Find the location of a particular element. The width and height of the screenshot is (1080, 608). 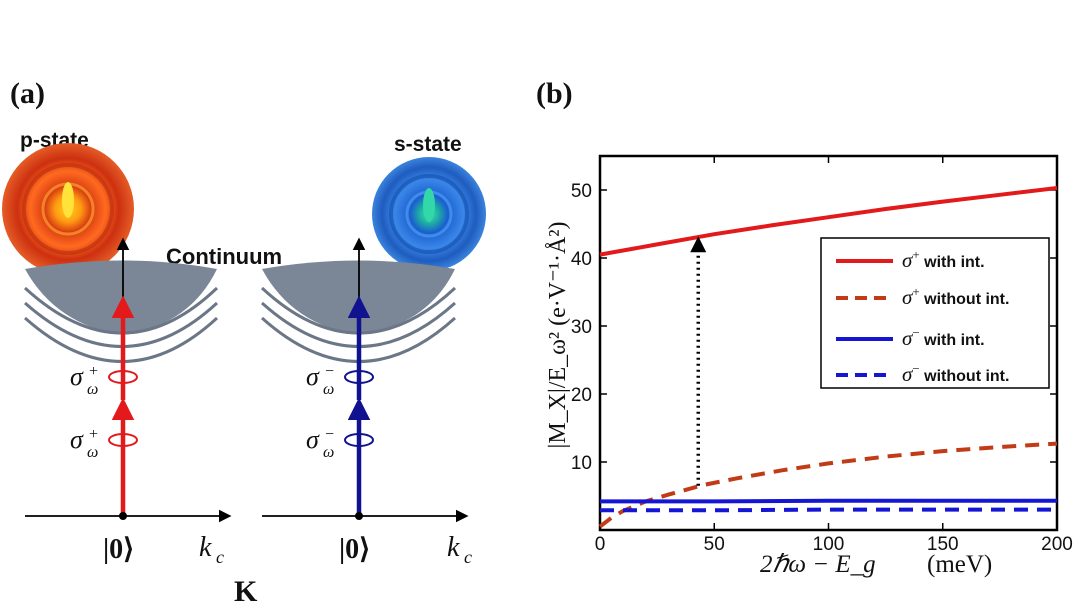

sigma-minus-label-upper: σ − ω is located at coordinates (320, 380).